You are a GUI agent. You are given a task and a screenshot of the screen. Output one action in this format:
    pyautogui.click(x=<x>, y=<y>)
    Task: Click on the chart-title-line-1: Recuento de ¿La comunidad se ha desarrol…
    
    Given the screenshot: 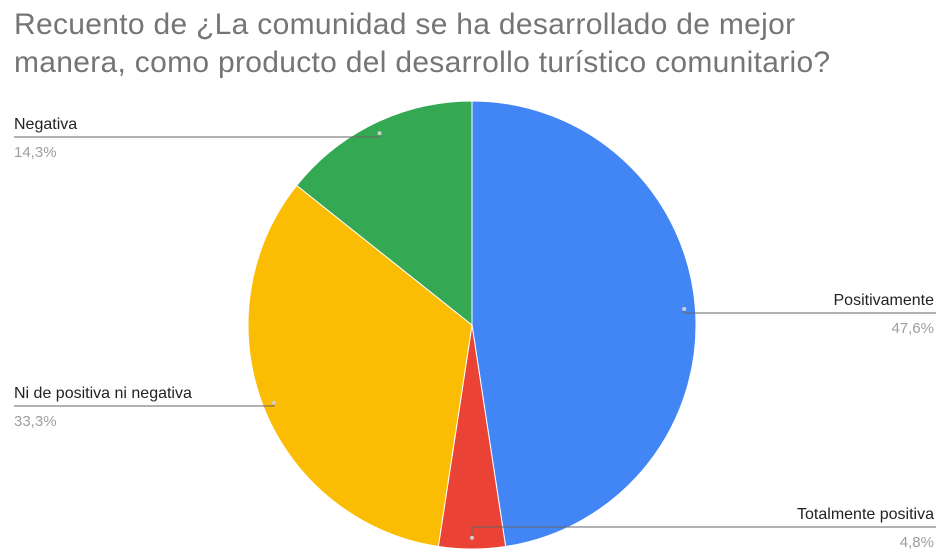 What is the action you would take?
    pyautogui.click(x=405, y=24)
    